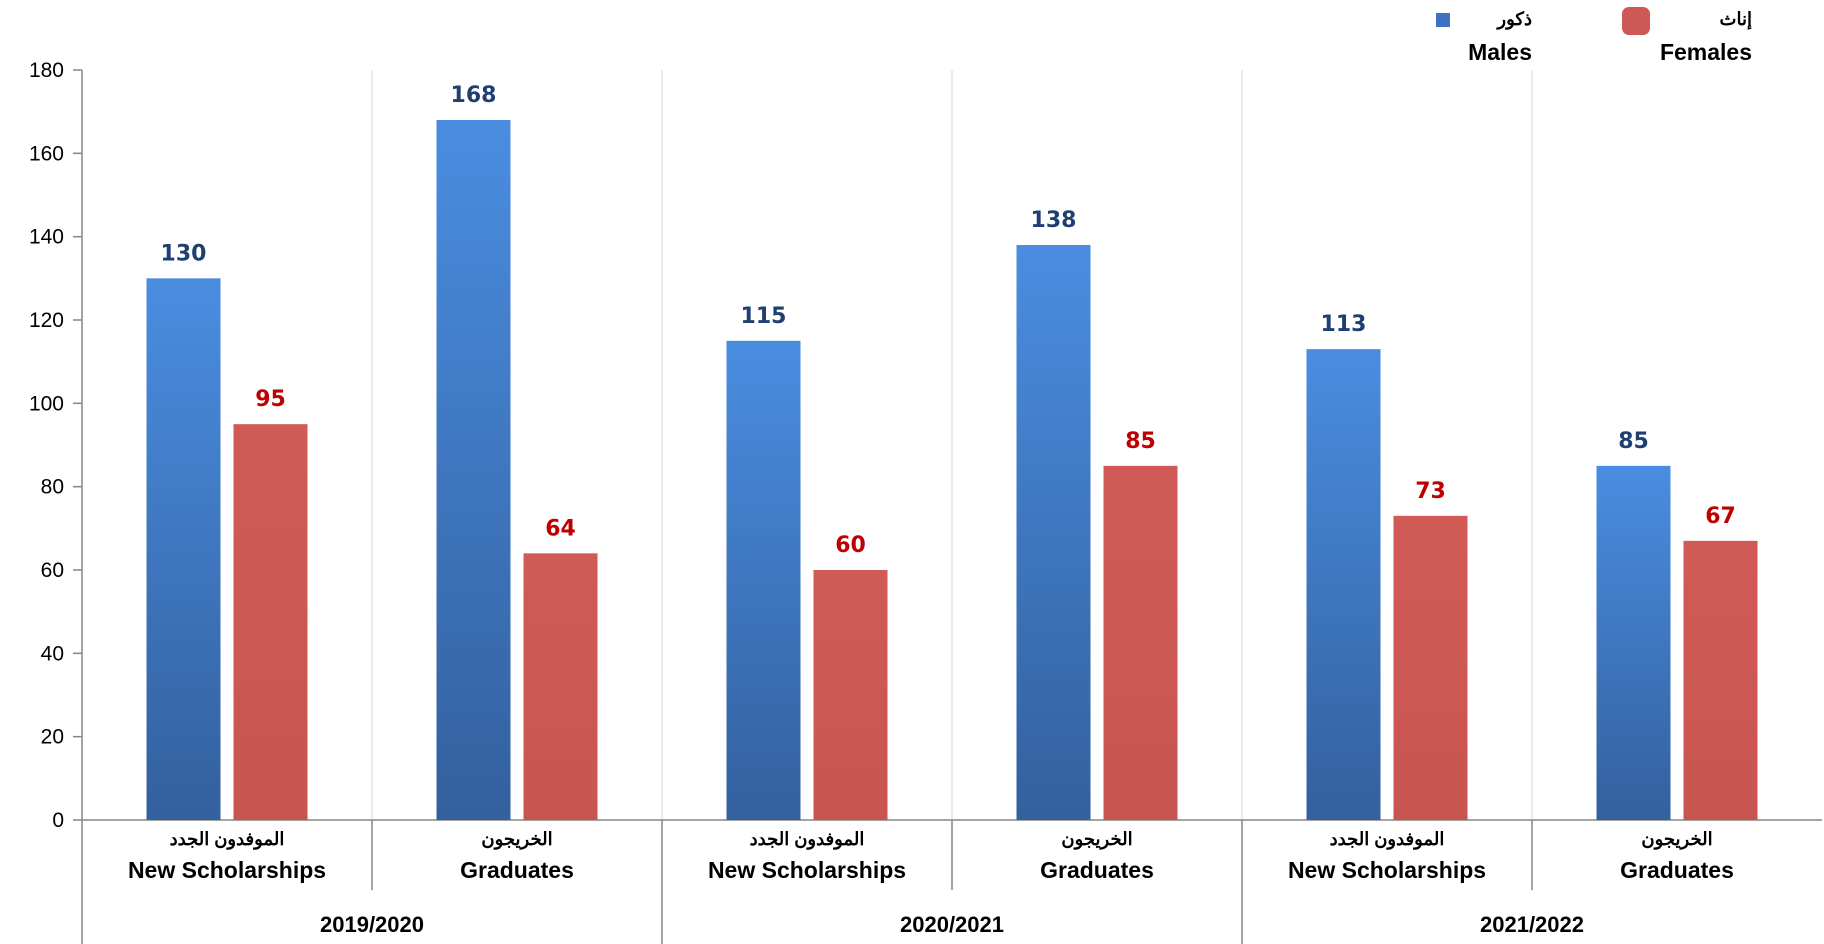  I want to click on y-tick-label: 60, so click(52, 570).